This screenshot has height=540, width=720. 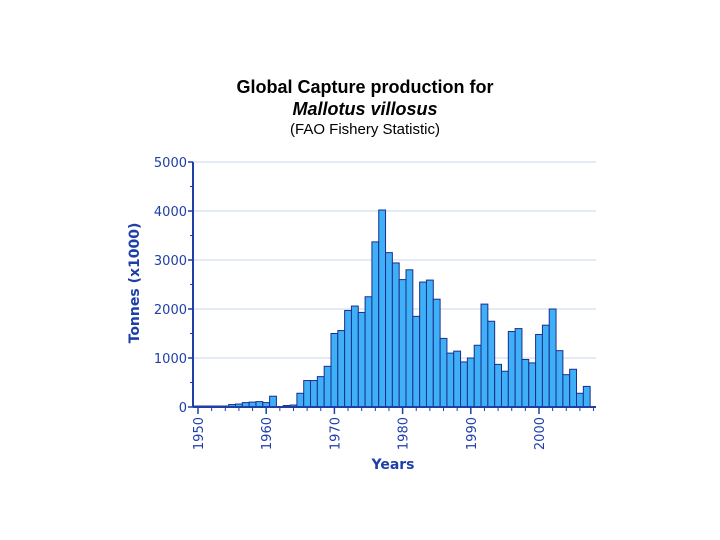 What do you see at coordinates (267, 433) in the screenshot?
I see `x-tick-label: 1960` at bounding box center [267, 433].